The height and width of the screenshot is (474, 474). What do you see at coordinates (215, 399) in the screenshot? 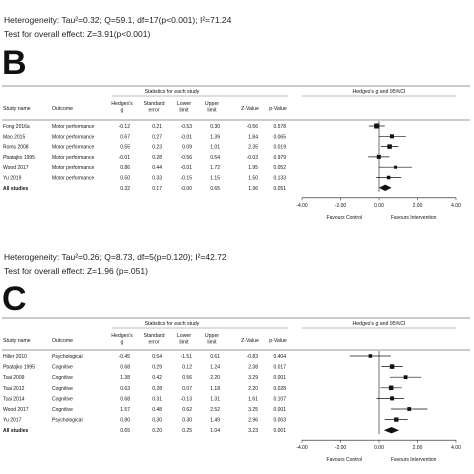
I see `study-row-upper: 1.31` at bounding box center [215, 399].